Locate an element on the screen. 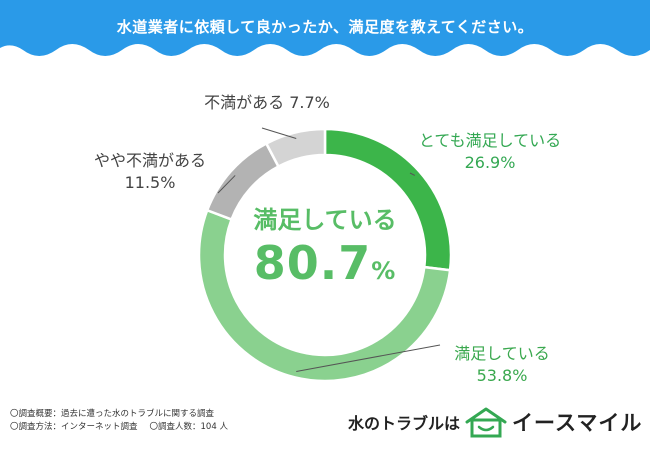  page-title: 水道業者に依頼して良かったか、満足度を教えてください。 is located at coordinates (325, 27).